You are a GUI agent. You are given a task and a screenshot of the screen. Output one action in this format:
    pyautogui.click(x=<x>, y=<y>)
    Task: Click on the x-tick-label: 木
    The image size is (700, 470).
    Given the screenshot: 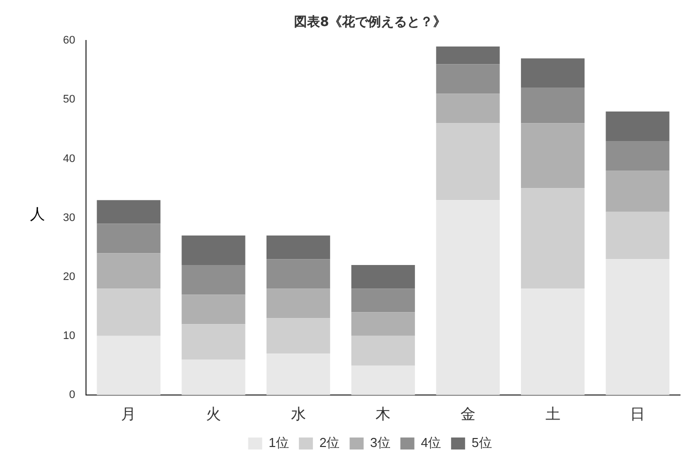 What is the action you would take?
    pyautogui.click(x=383, y=415)
    